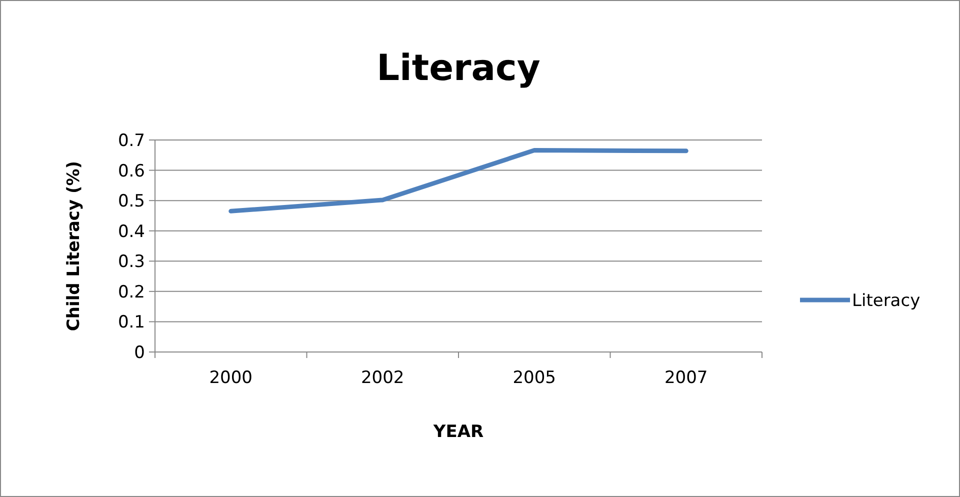 The image size is (960, 497). Describe the element at coordinates (886, 301) in the screenshot. I see `legend-label: Literacy` at that location.